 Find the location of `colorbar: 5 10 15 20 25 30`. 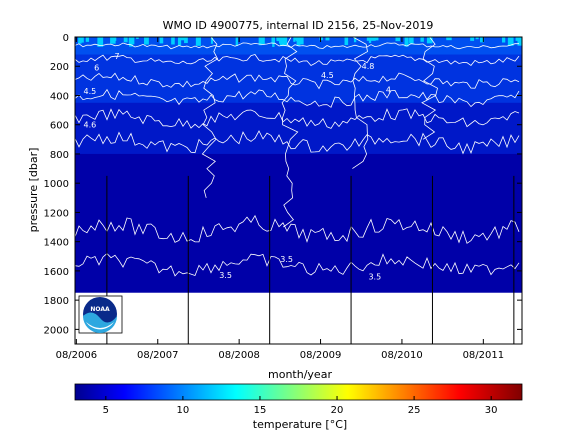

colorbar: 5 10 15 20 25 30 is located at coordinates (298, 399).